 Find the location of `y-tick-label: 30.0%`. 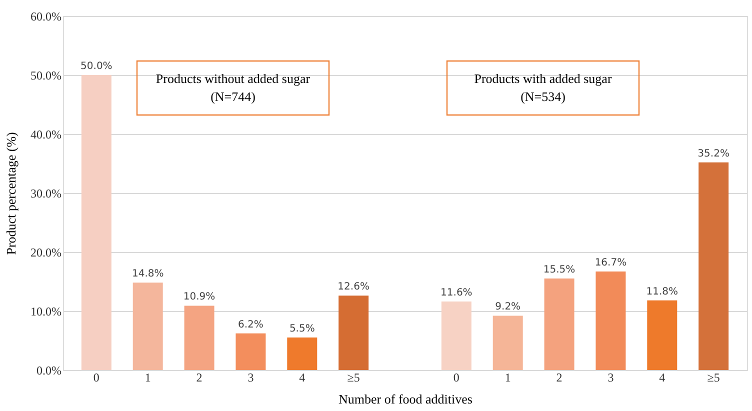

y-tick-label: 30.0% is located at coordinates (46, 193).